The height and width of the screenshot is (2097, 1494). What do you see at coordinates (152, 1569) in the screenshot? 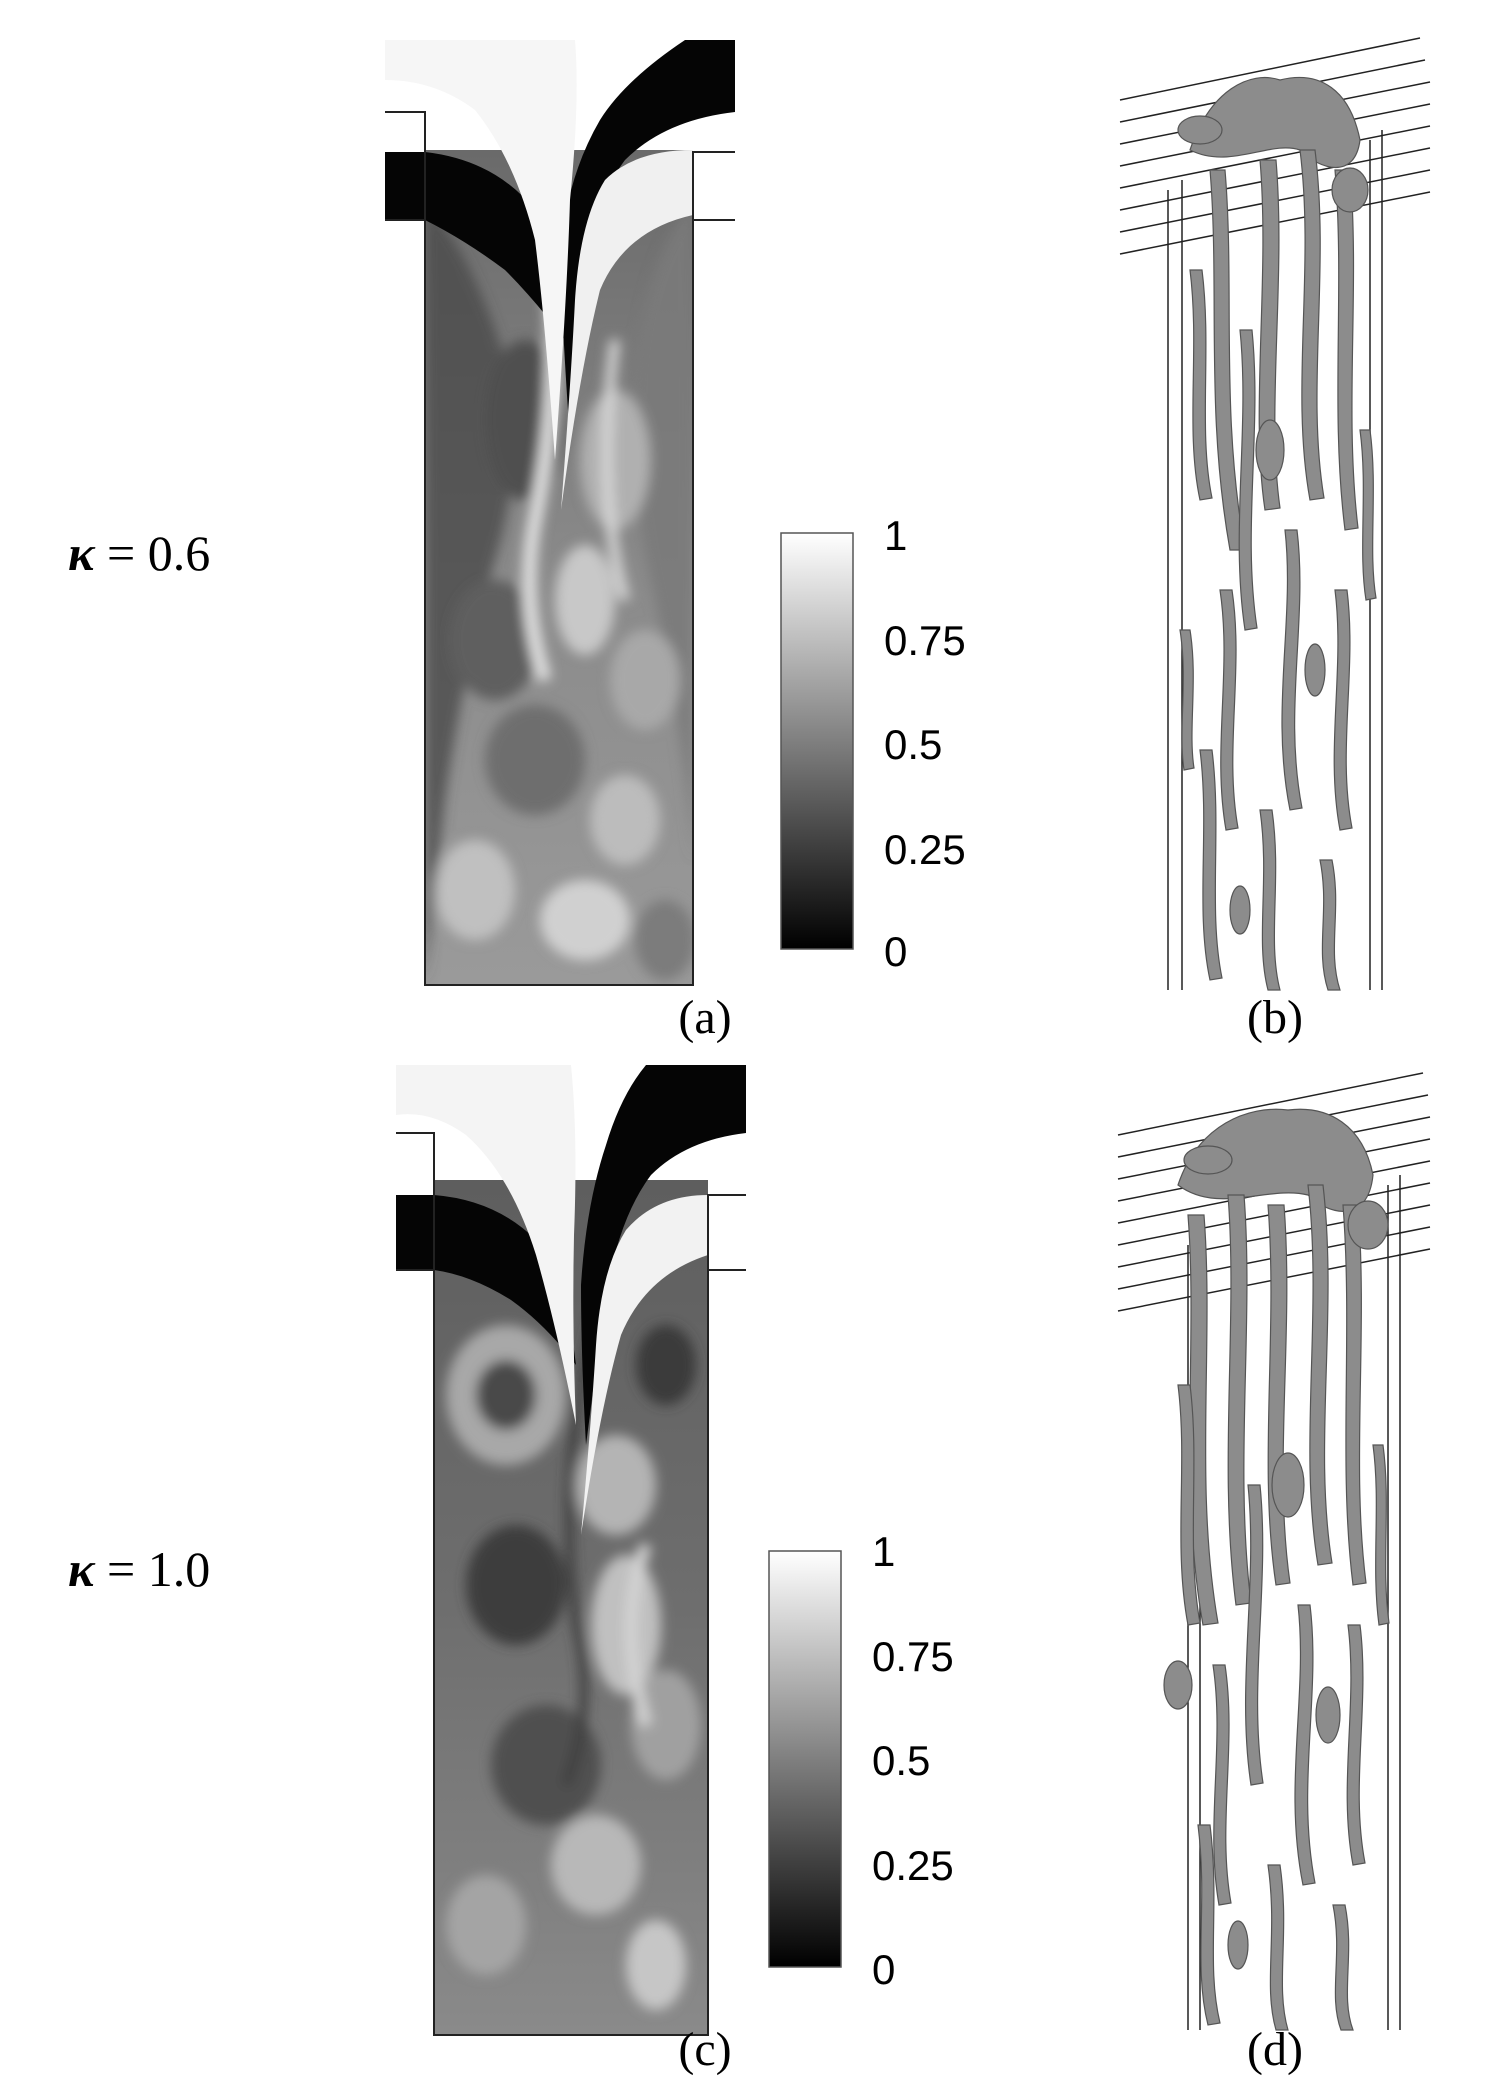
I see `kappa-value: = 1.0` at bounding box center [152, 1569].